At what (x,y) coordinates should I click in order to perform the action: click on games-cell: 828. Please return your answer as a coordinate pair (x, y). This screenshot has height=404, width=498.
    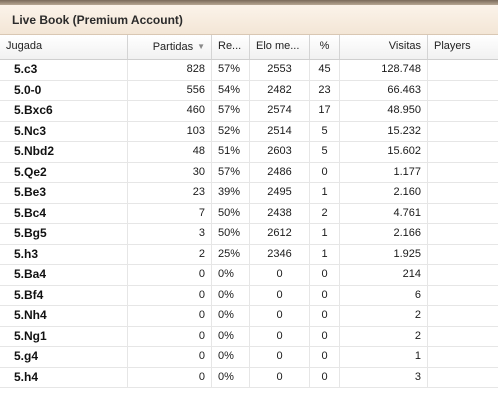
    Looking at the image, I should click on (170, 70).